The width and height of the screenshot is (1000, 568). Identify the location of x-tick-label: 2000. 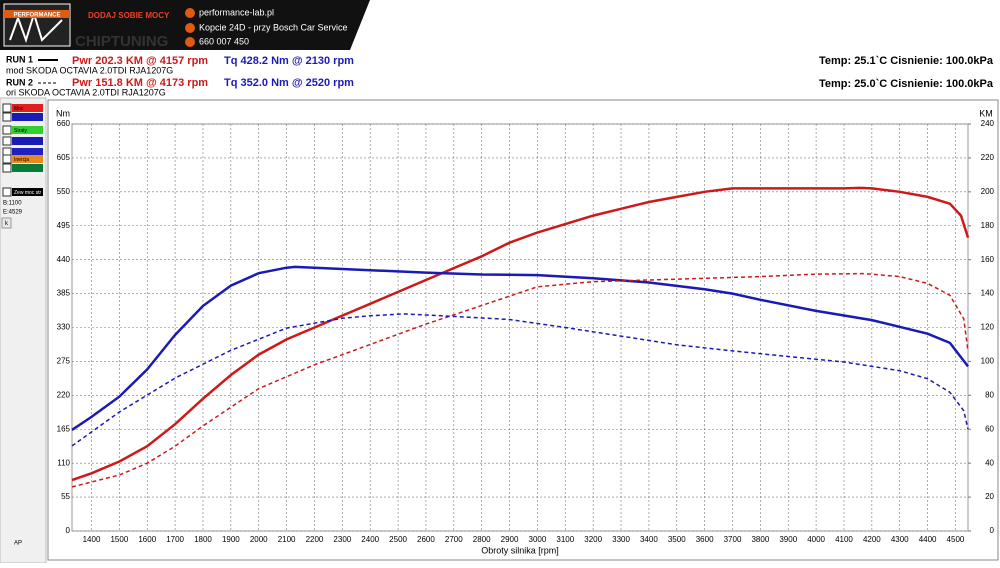
(259, 539).